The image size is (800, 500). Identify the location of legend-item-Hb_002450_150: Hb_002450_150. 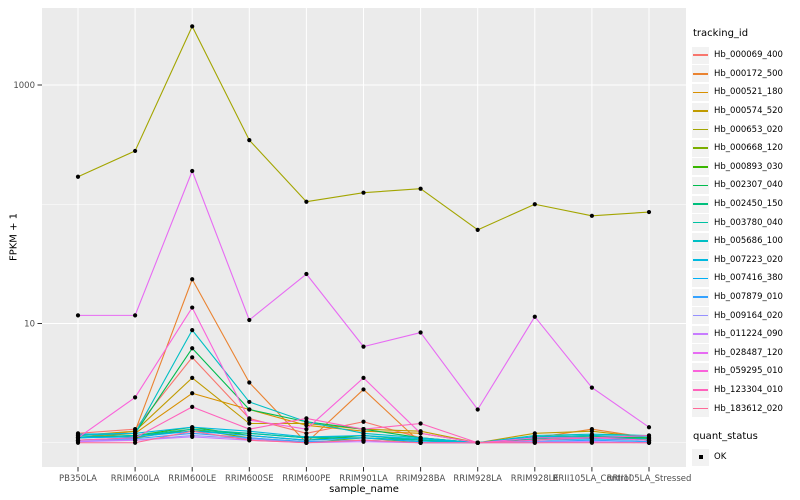
(746, 204).